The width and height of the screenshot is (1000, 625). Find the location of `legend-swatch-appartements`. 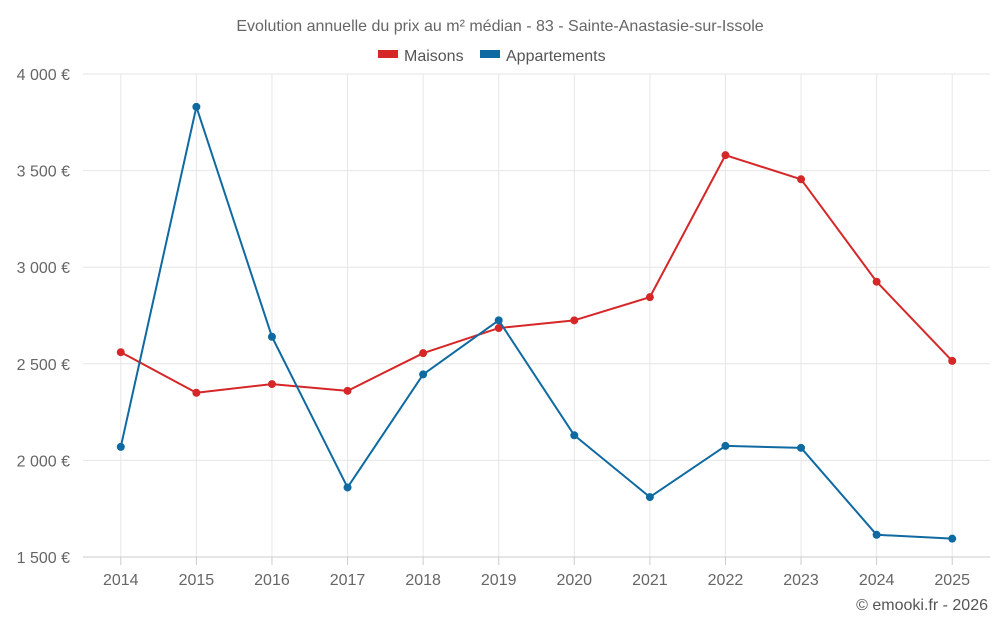

legend-swatch-appartements is located at coordinates (490, 54).